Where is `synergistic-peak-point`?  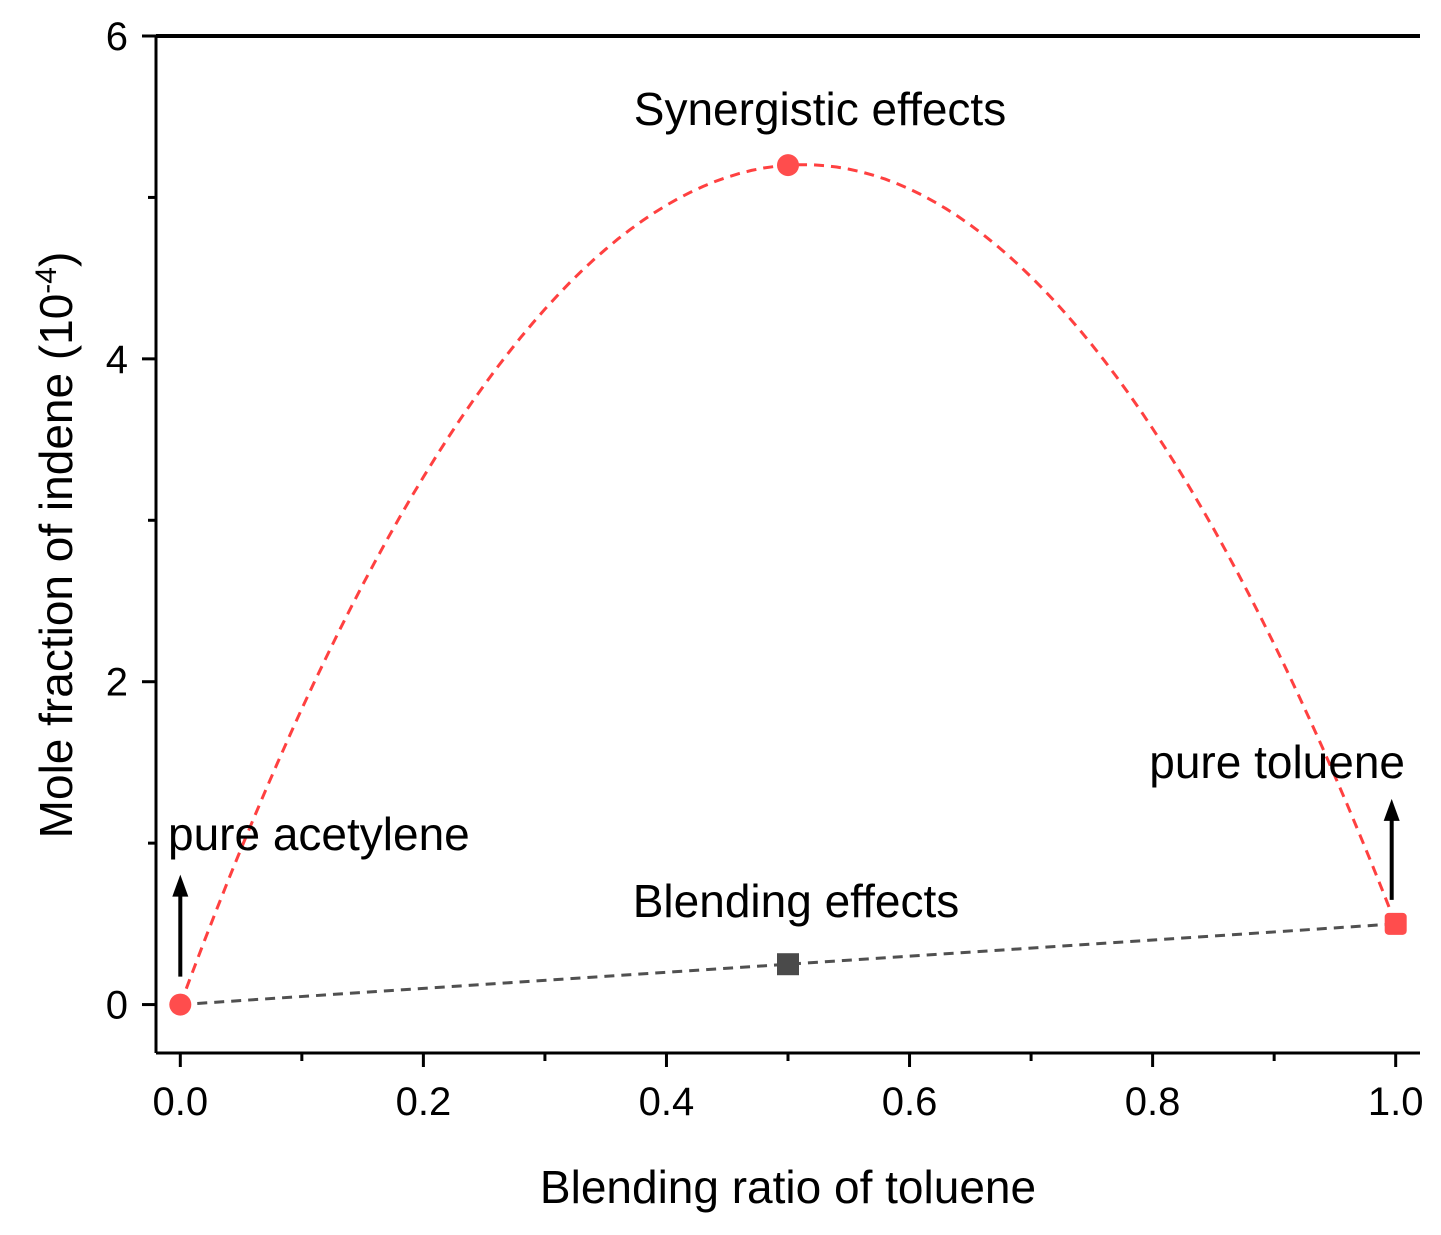 synergistic-peak-point is located at coordinates (788, 165).